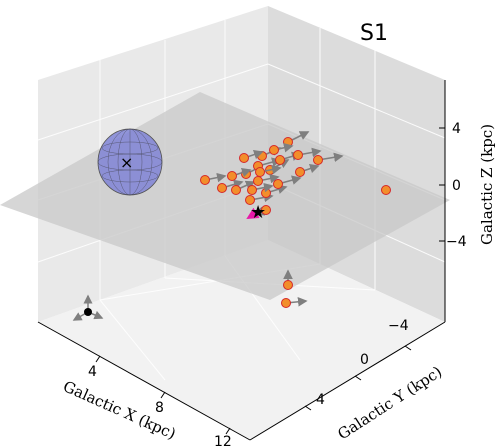 The height and width of the screenshot is (448, 500). Describe the element at coordinates (456, 242) in the screenshot. I see `z-tick-label: −4` at that location.